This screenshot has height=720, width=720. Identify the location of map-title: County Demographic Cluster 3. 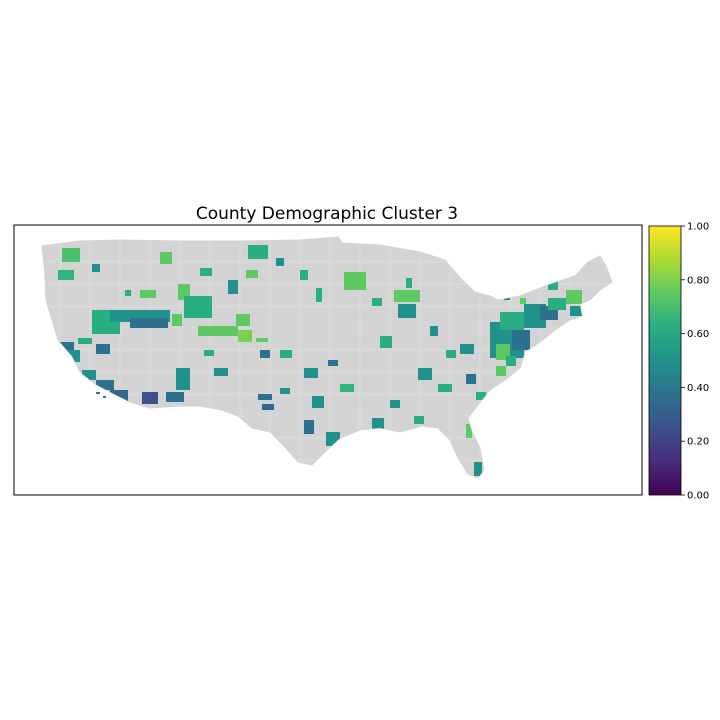
(327, 214).